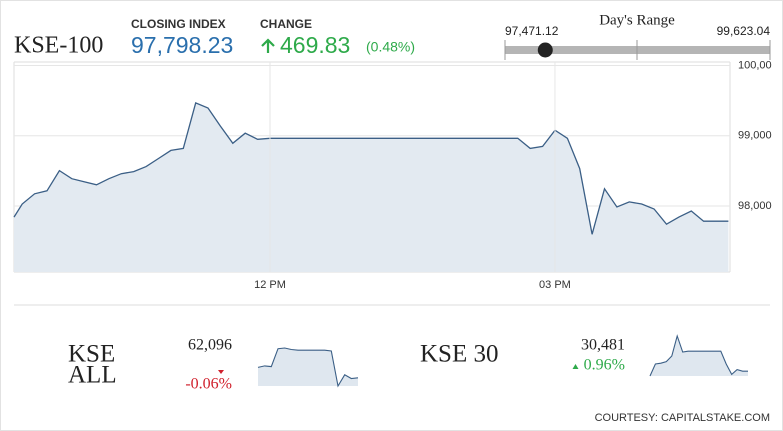 This screenshot has width=783, height=431. What do you see at coordinates (604, 365) in the screenshot?
I see `index-change: 0.96%` at bounding box center [604, 365].